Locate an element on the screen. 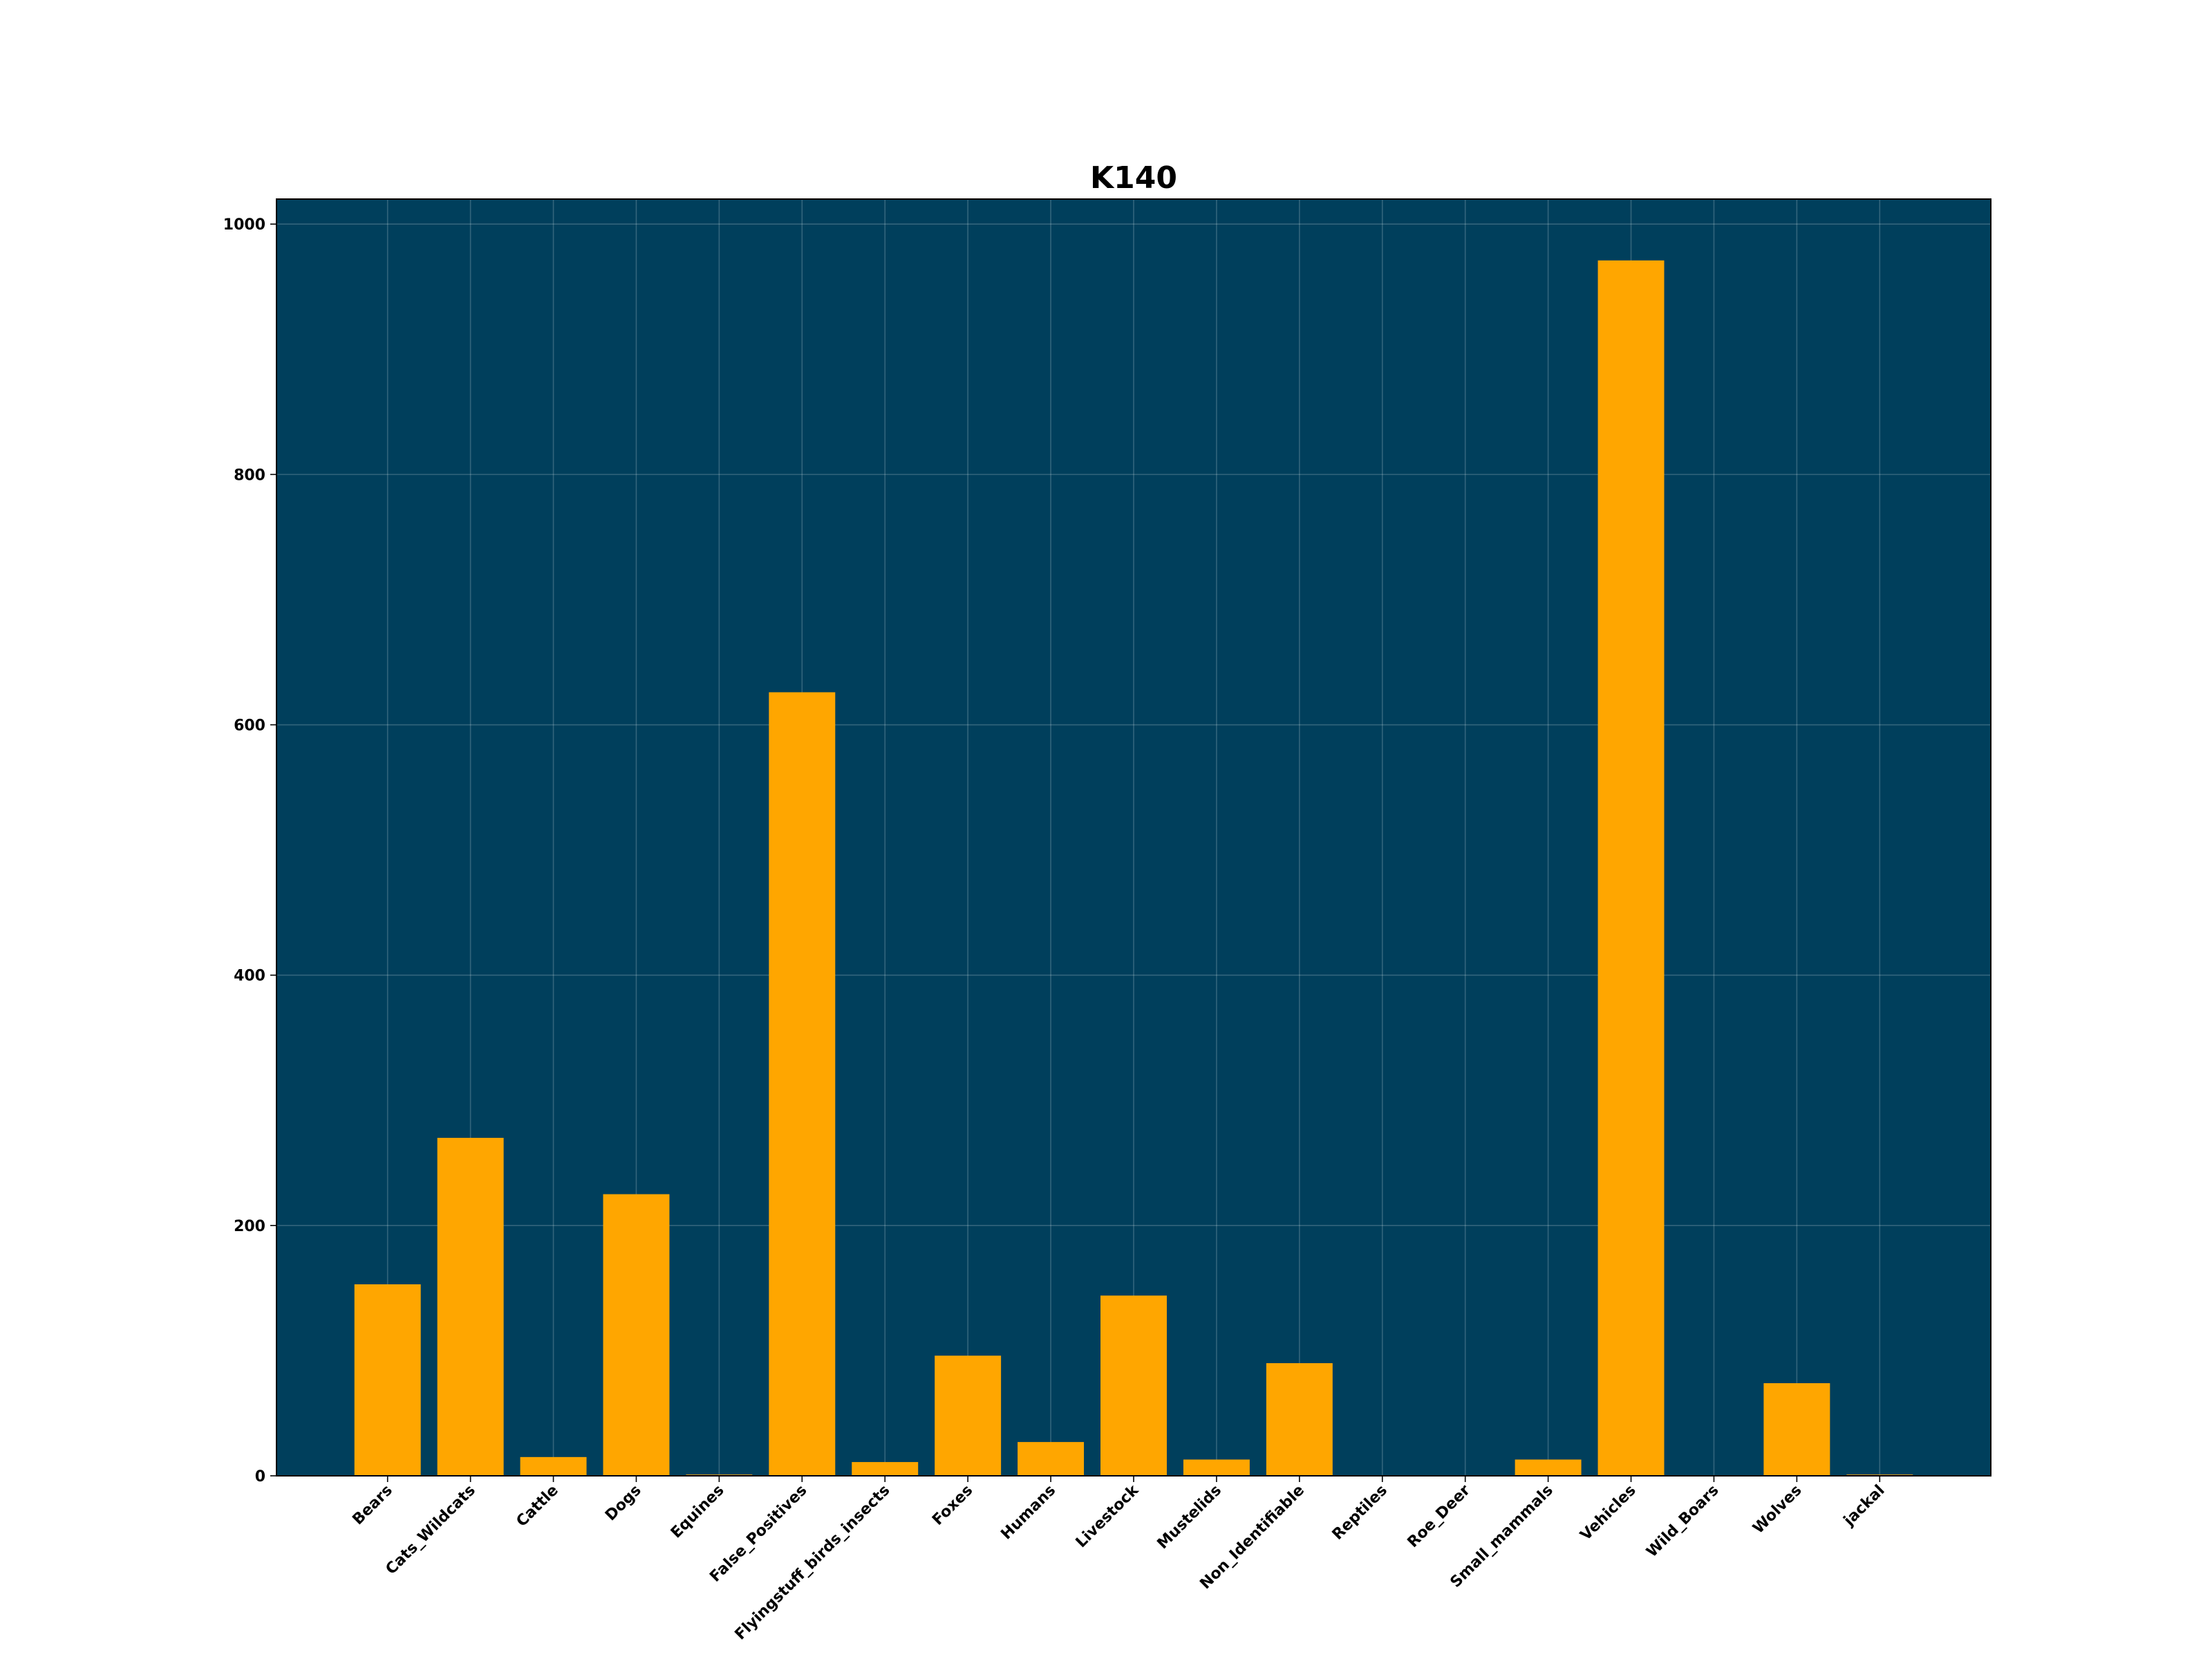 This screenshot has height=1659, width=2212. x-tick-label: Bears is located at coordinates (372, 1506).